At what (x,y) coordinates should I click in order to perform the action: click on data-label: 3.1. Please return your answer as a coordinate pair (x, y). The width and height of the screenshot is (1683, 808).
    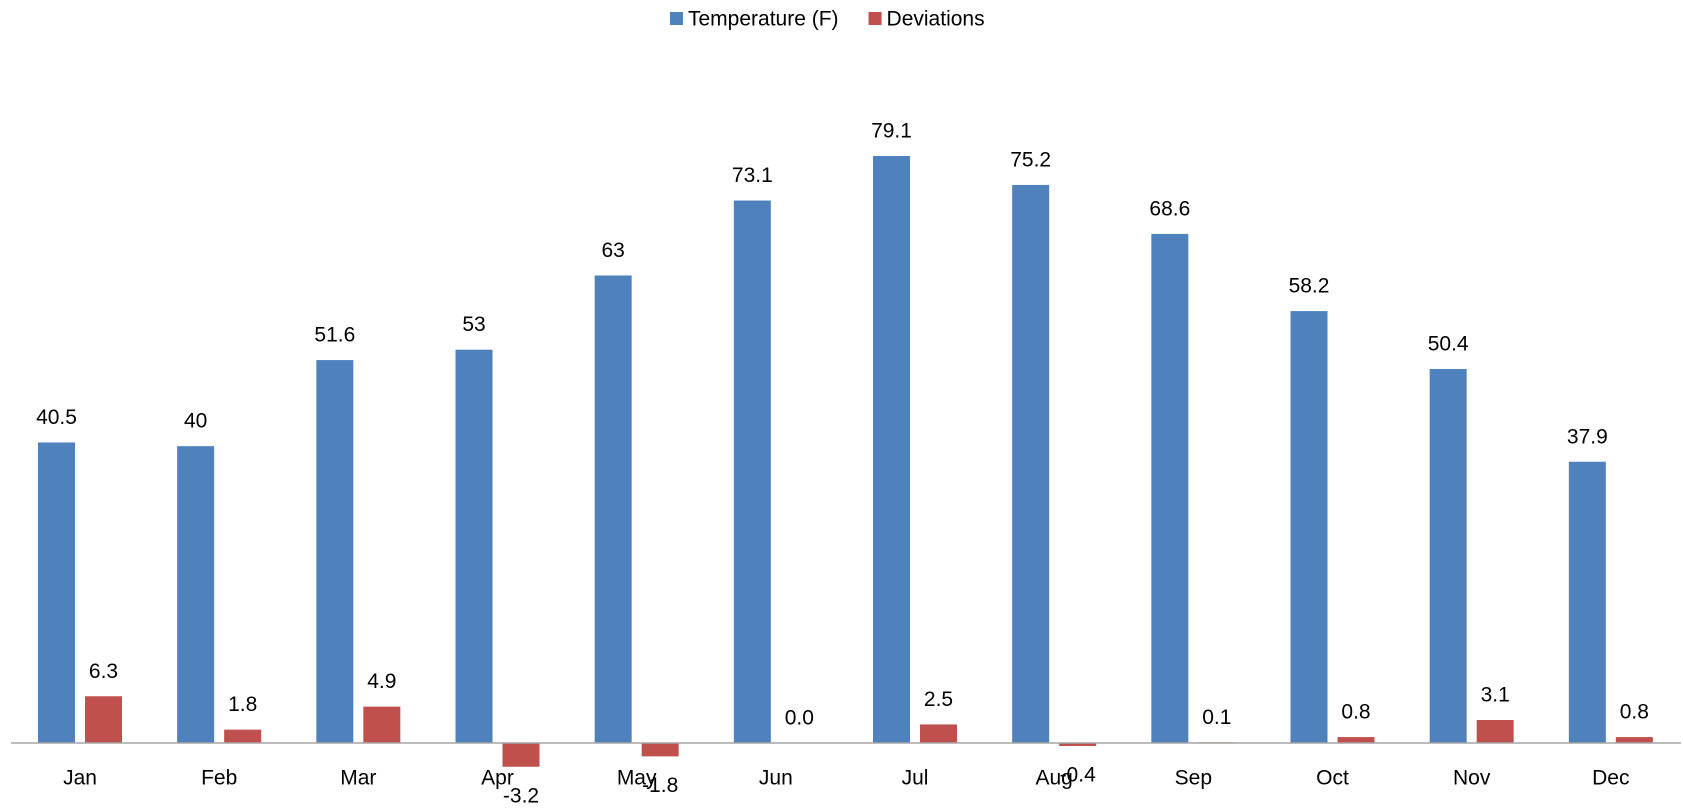
    Looking at the image, I should click on (1495, 695).